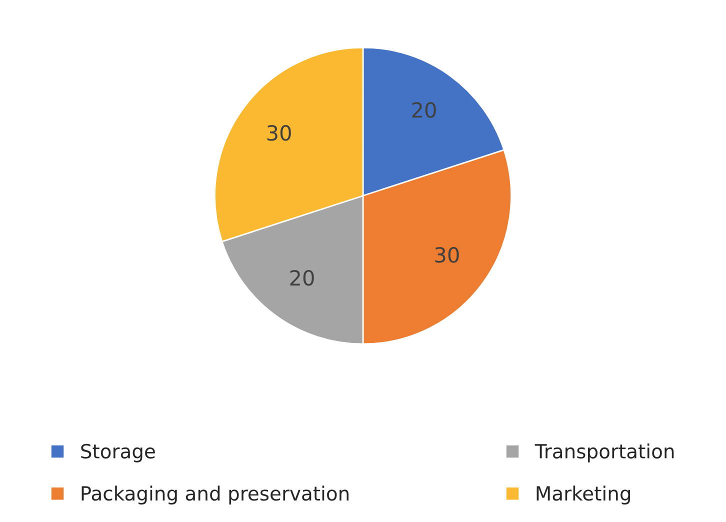 This screenshot has height=522, width=726. I want to click on legend-label: Marketing, so click(583, 495).